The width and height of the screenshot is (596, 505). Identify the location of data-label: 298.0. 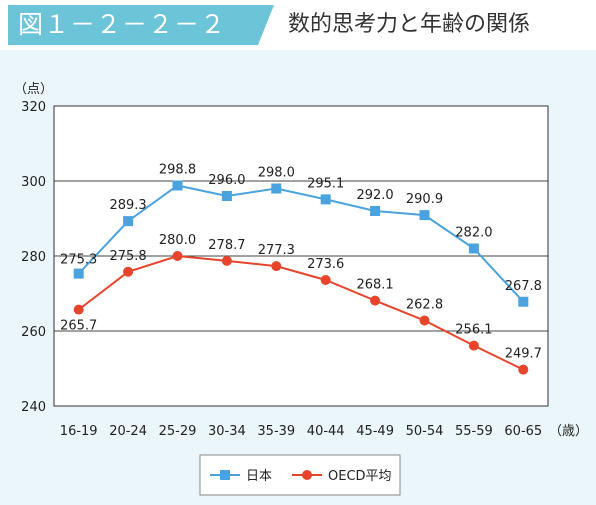
(276, 173).